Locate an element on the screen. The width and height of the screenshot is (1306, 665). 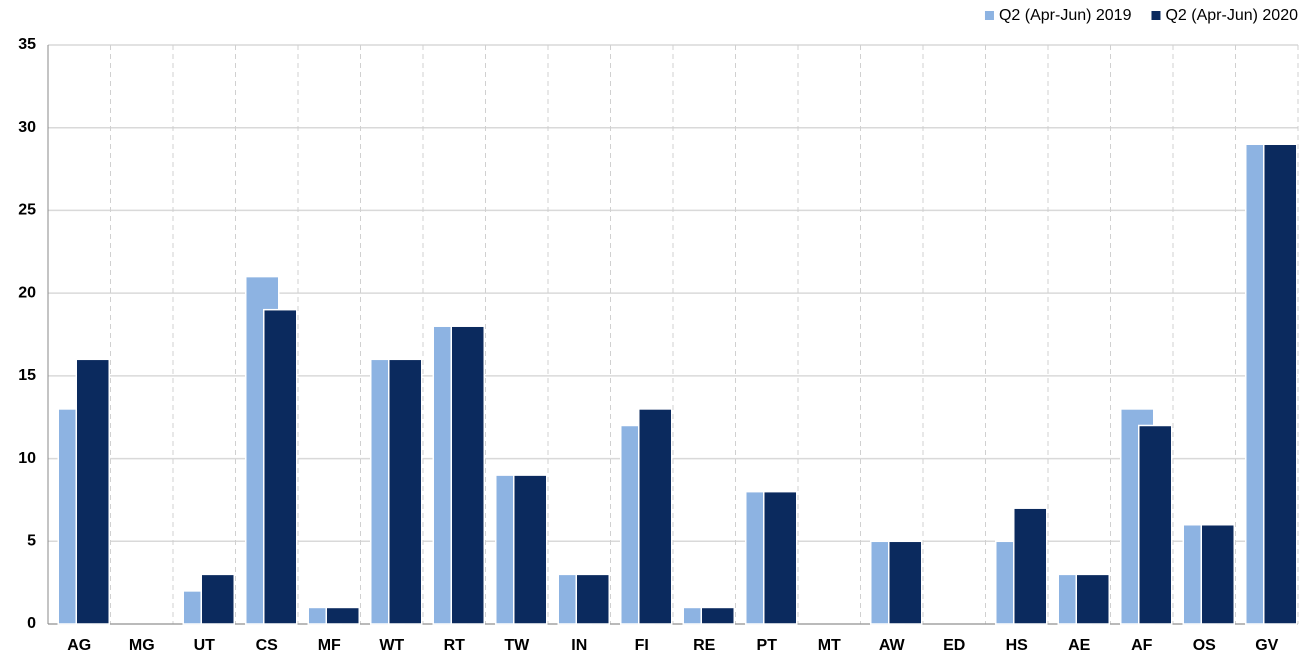
y-tick-label: 20 is located at coordinates (27, 292).